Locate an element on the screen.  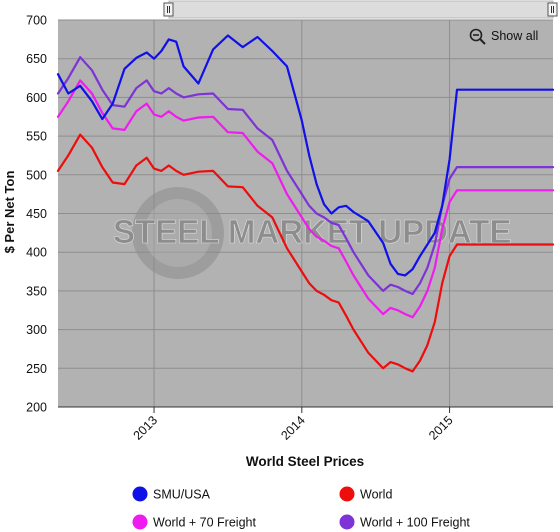
y-tick-label: 250 is located at coordinates (36, 369).